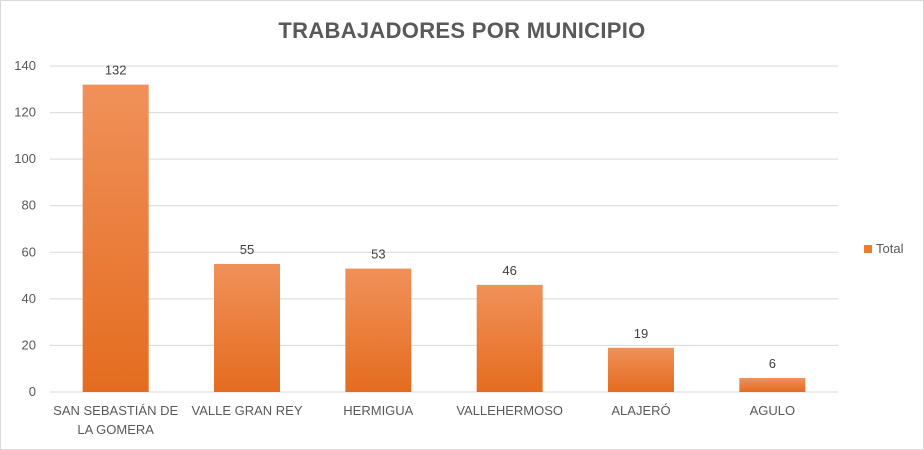 Image resolution: width=924 pixels, height=450 pixels. What do you see at coordinates (115, 429) in the screenshot?
I see `x-tick-label: LA GOMERA` at bounding box center [115, 429].